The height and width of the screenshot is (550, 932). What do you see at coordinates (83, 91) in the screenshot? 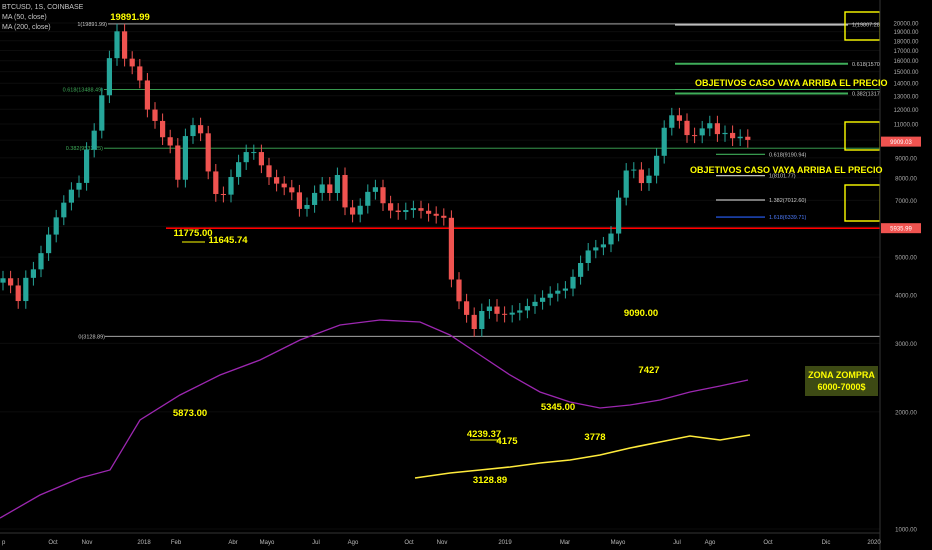
I see `fib-level-label: 0.618(13488.49)` at bounding box center [83, 91].